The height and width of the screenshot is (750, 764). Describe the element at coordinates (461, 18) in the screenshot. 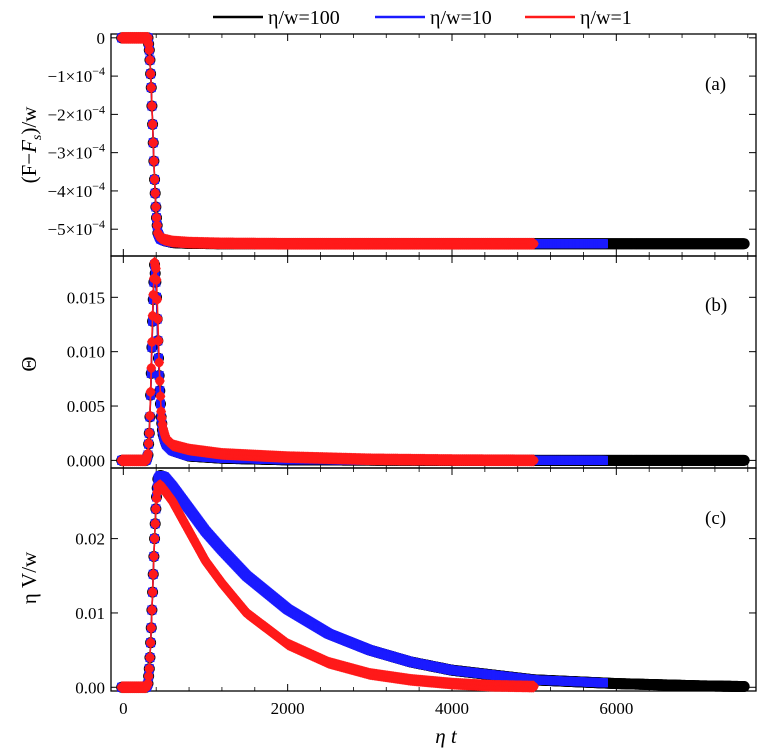

I see `legend-label-eta10: η/w=10` at that location.